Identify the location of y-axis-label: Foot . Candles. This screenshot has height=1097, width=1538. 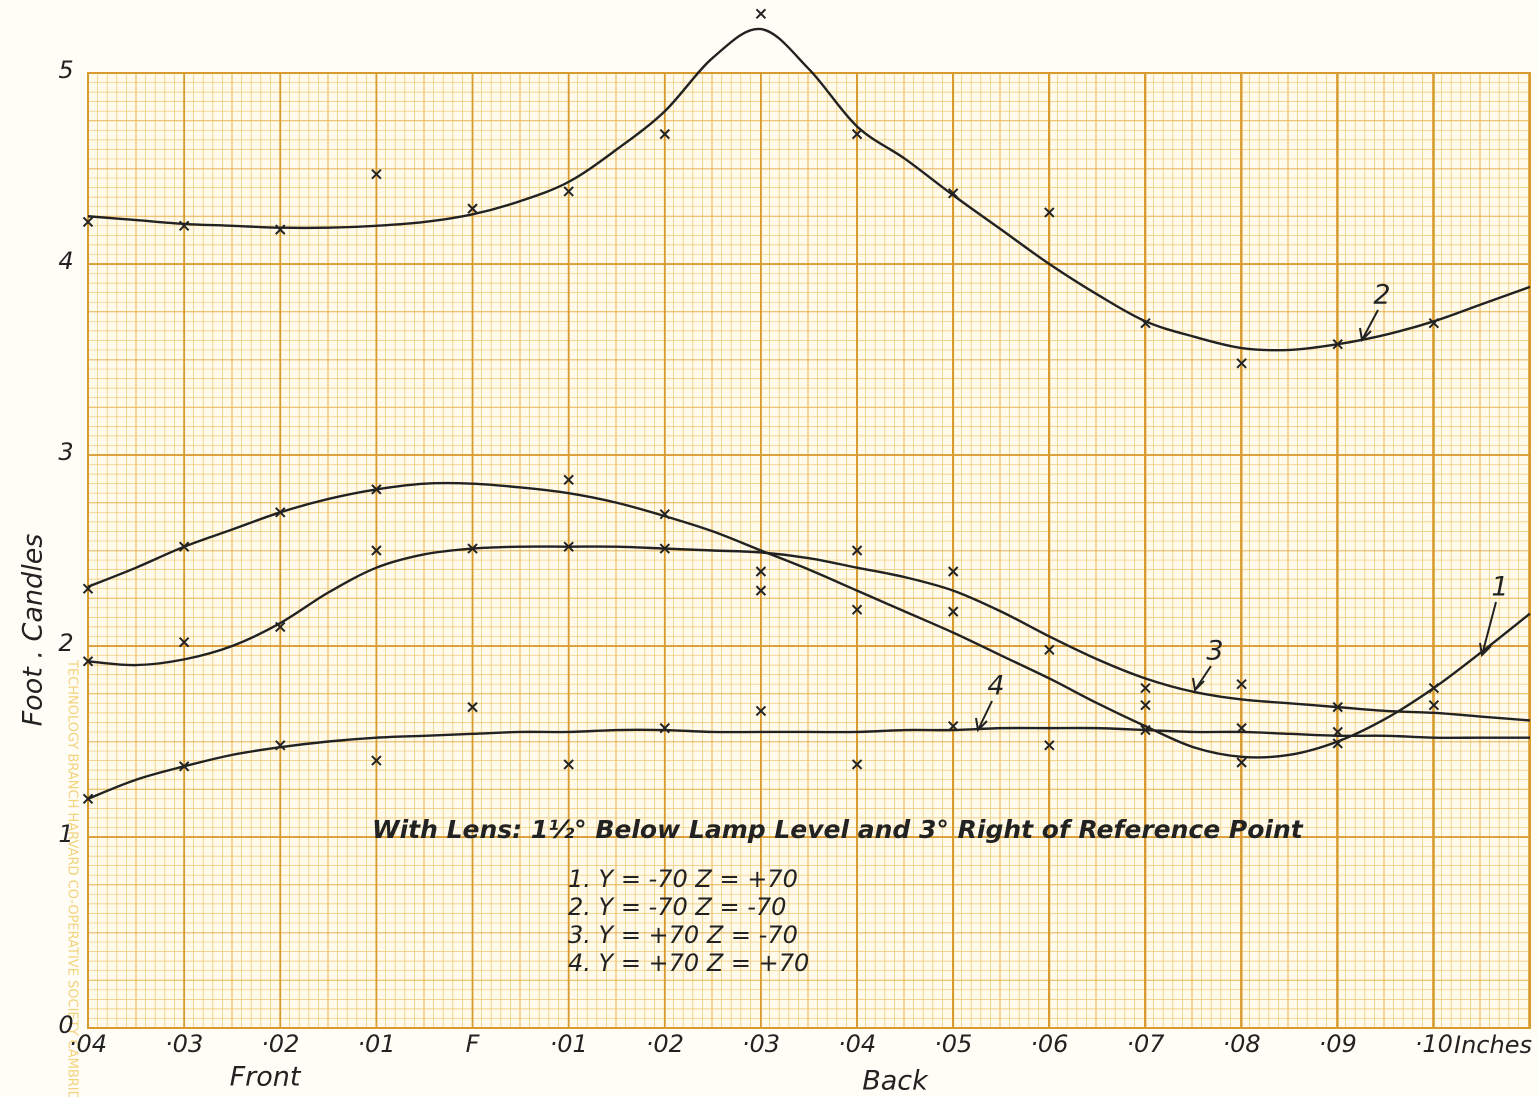
(33, 630).